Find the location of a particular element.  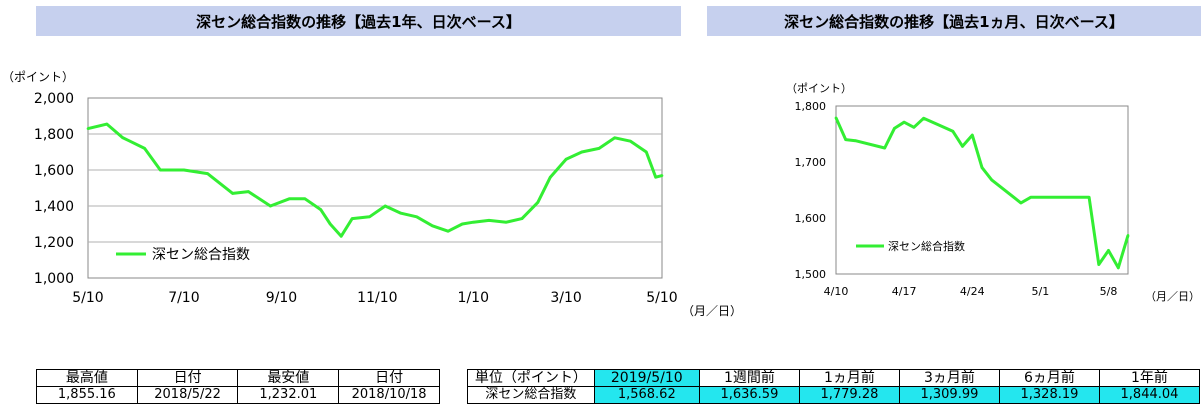

y-tick-label: 1,200 is located at coordinates (54, 243).